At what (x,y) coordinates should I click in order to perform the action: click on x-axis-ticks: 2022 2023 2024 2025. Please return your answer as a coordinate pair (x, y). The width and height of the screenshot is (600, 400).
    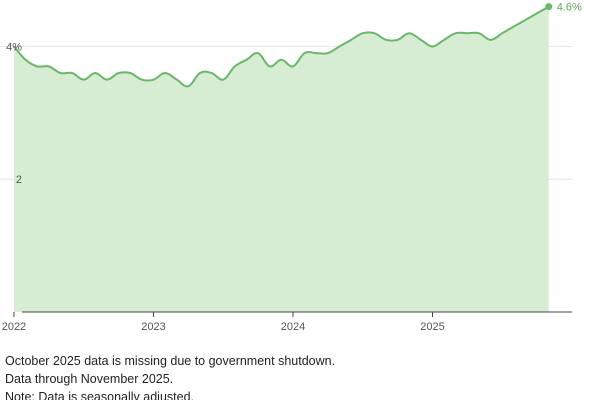
    Looking at the image, I should click on (223, 322).